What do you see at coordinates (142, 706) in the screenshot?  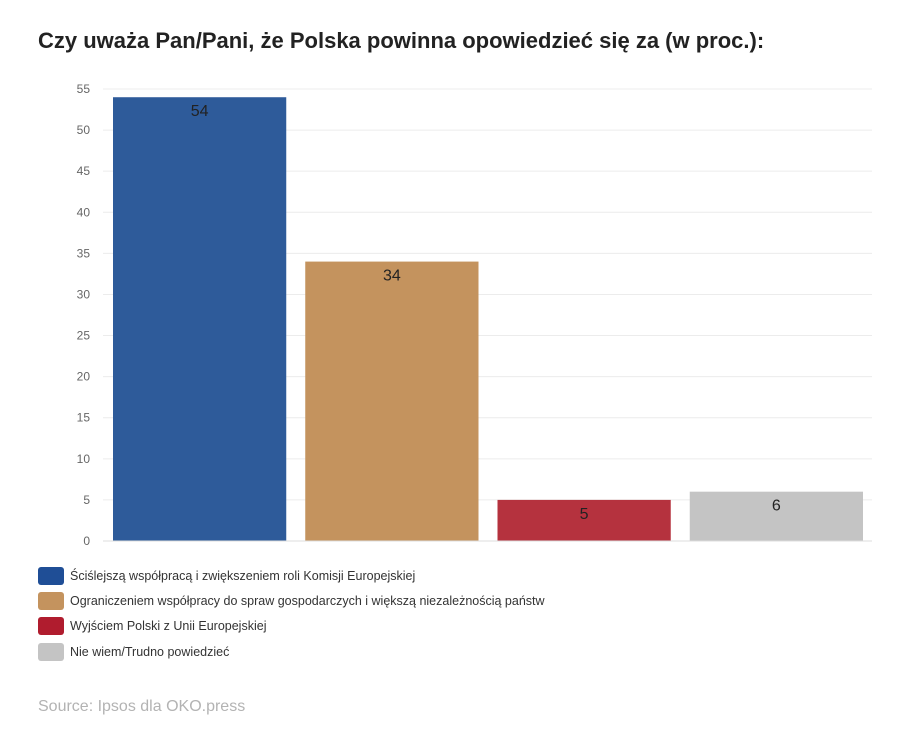 I see `source-note: Source: Ipsos dla OKO.press` at bounding box center [142, 706].